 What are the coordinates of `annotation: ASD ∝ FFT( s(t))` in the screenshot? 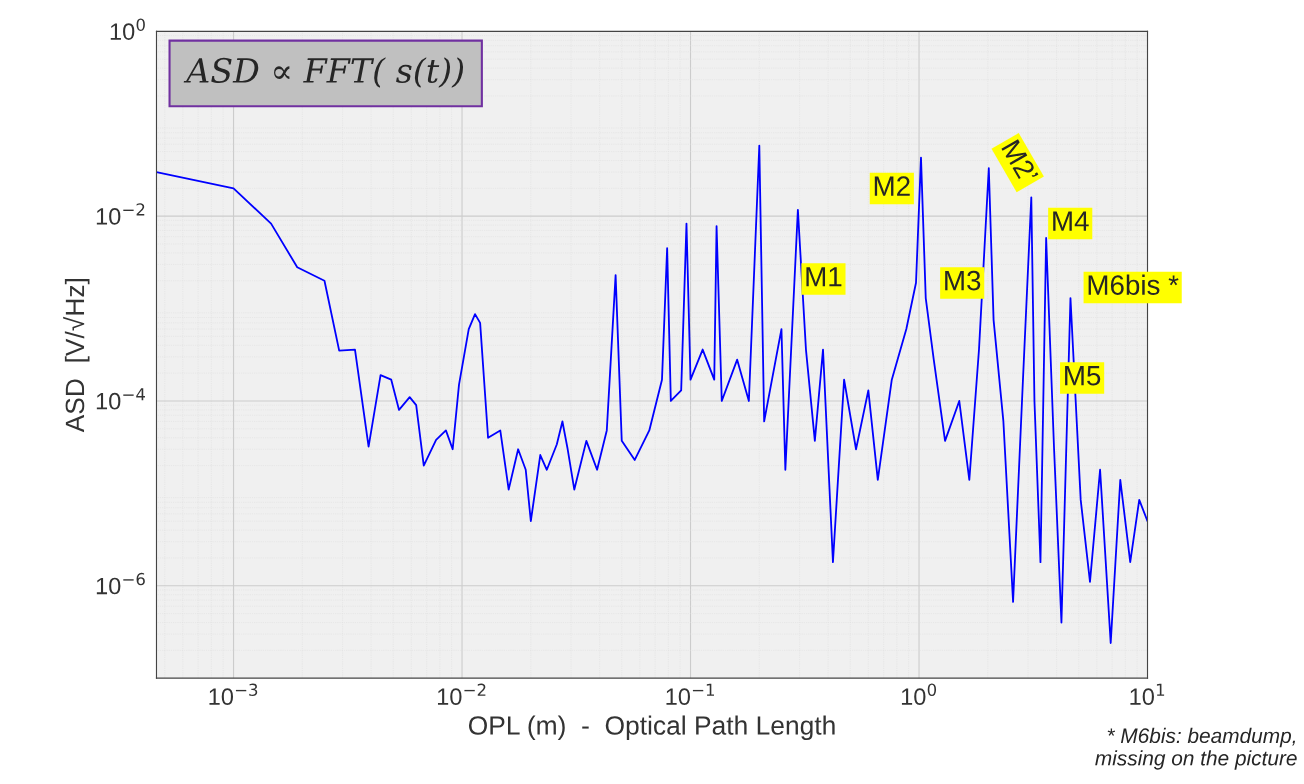 It's located at (323, 72).